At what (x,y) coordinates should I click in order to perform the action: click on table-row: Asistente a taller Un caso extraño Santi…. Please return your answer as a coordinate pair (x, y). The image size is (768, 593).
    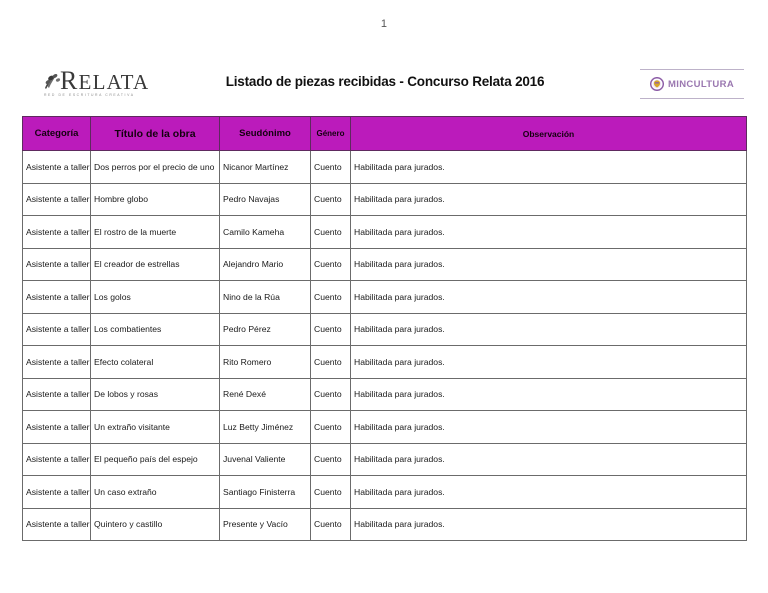
    Looking at the image, I should click on (384, 492).